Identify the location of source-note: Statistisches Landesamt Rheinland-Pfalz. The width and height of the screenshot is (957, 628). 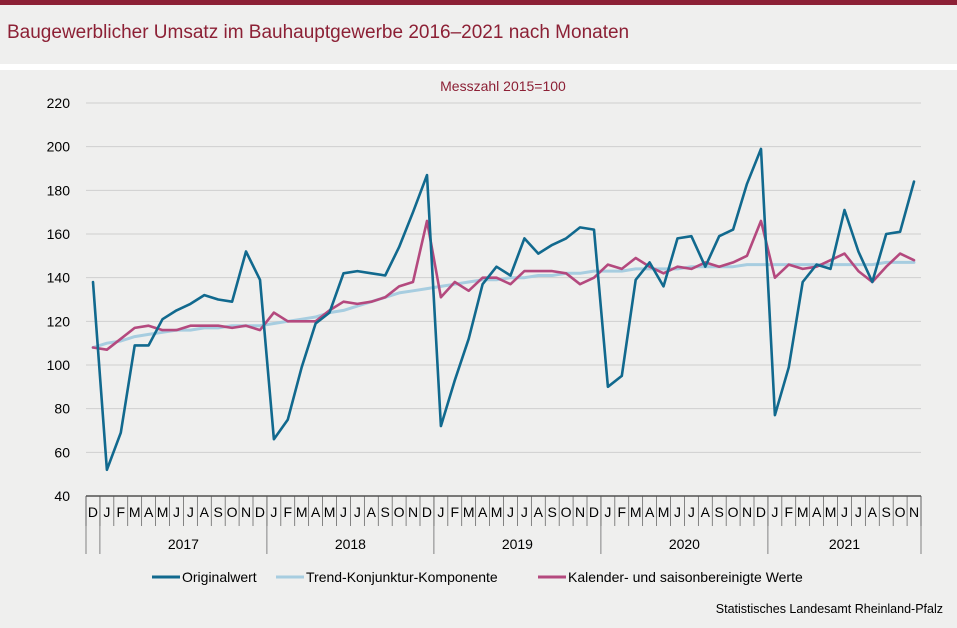
(829, 609).